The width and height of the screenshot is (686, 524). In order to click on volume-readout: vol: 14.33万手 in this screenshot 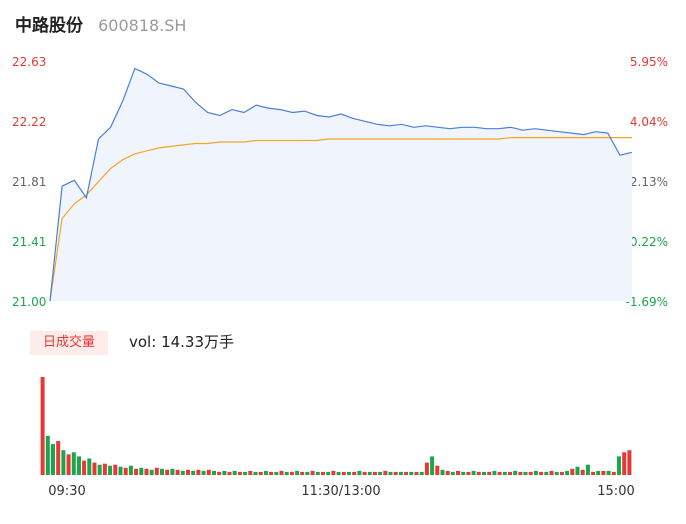, I will do `click(181, 342)`.